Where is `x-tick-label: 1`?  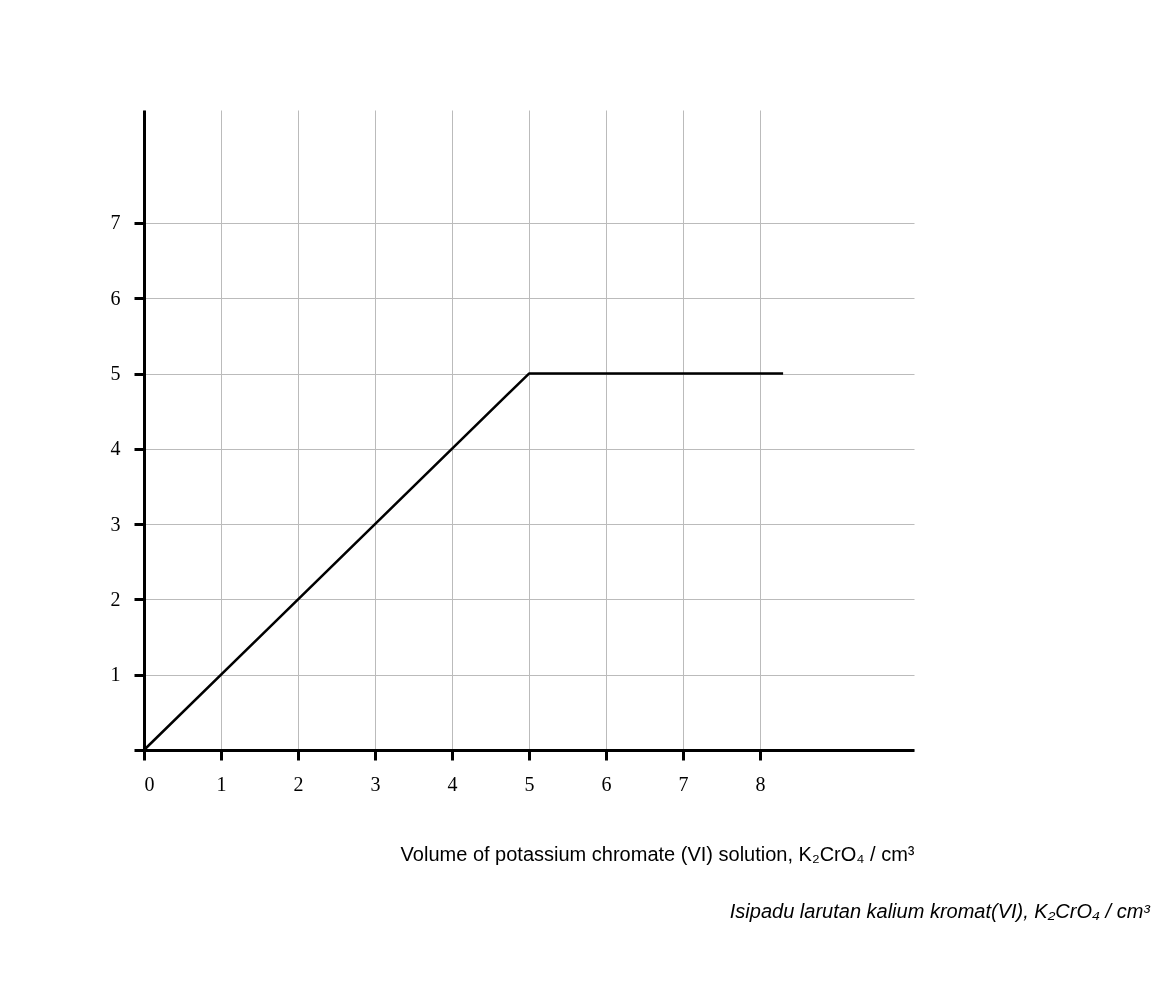 x-tick-label: 1 is located at coordinates (221, 783).